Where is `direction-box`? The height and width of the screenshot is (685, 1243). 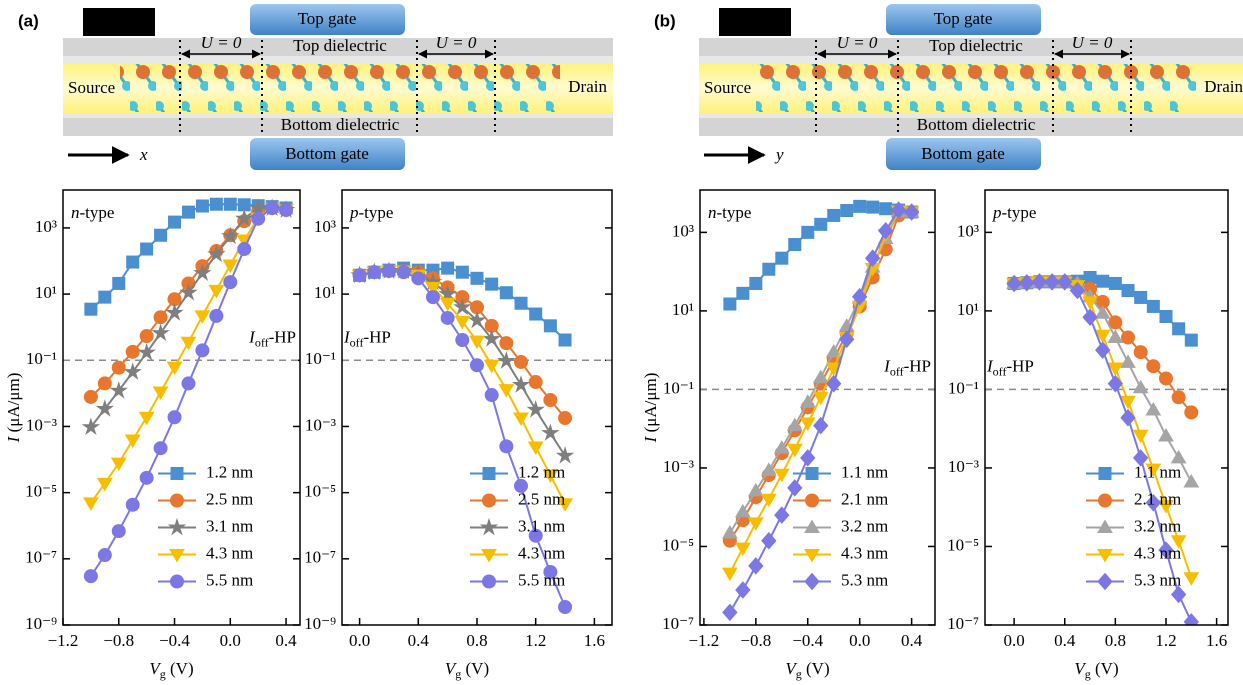 direction-box is located at coordinates (755, 22).